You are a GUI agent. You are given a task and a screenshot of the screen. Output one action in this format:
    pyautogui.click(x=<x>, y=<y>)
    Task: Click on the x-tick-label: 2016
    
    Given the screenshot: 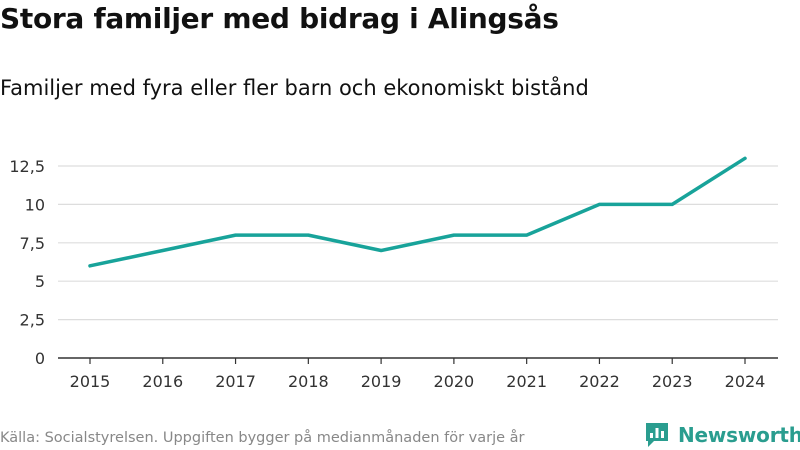 What is the action you would take?
    pyautogui.click(x=162, y=381)
    